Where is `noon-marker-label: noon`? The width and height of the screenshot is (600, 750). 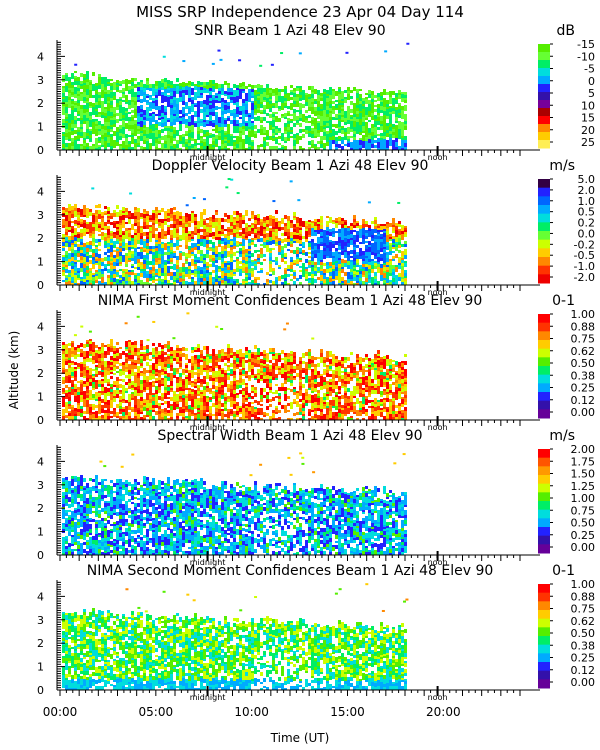
noon-marker-label: noon is located at coordinates (438, 157).